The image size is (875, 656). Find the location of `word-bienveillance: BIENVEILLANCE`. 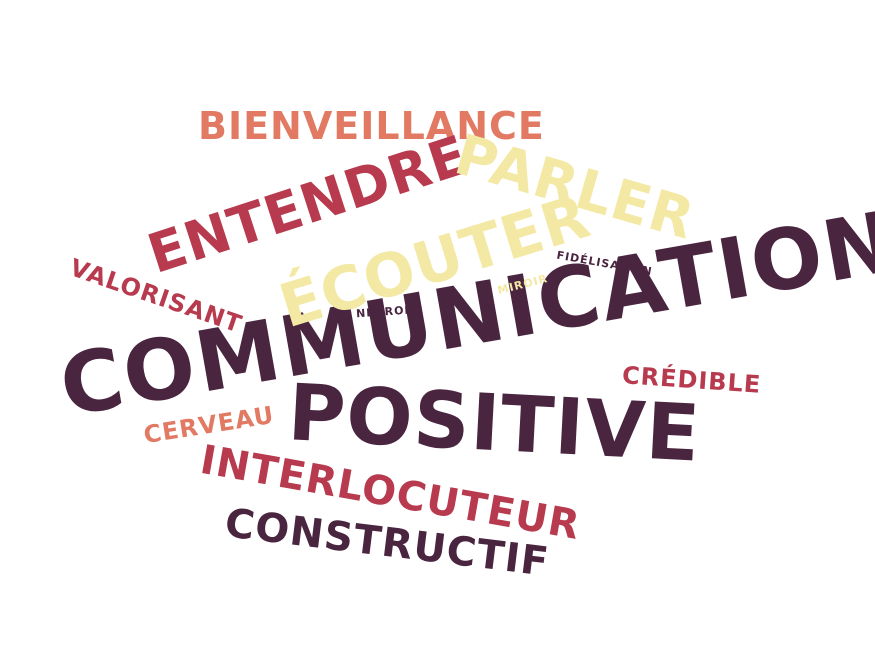

word-bienveillance: BIENVEILLANCE is located at coordinates (371, 126).